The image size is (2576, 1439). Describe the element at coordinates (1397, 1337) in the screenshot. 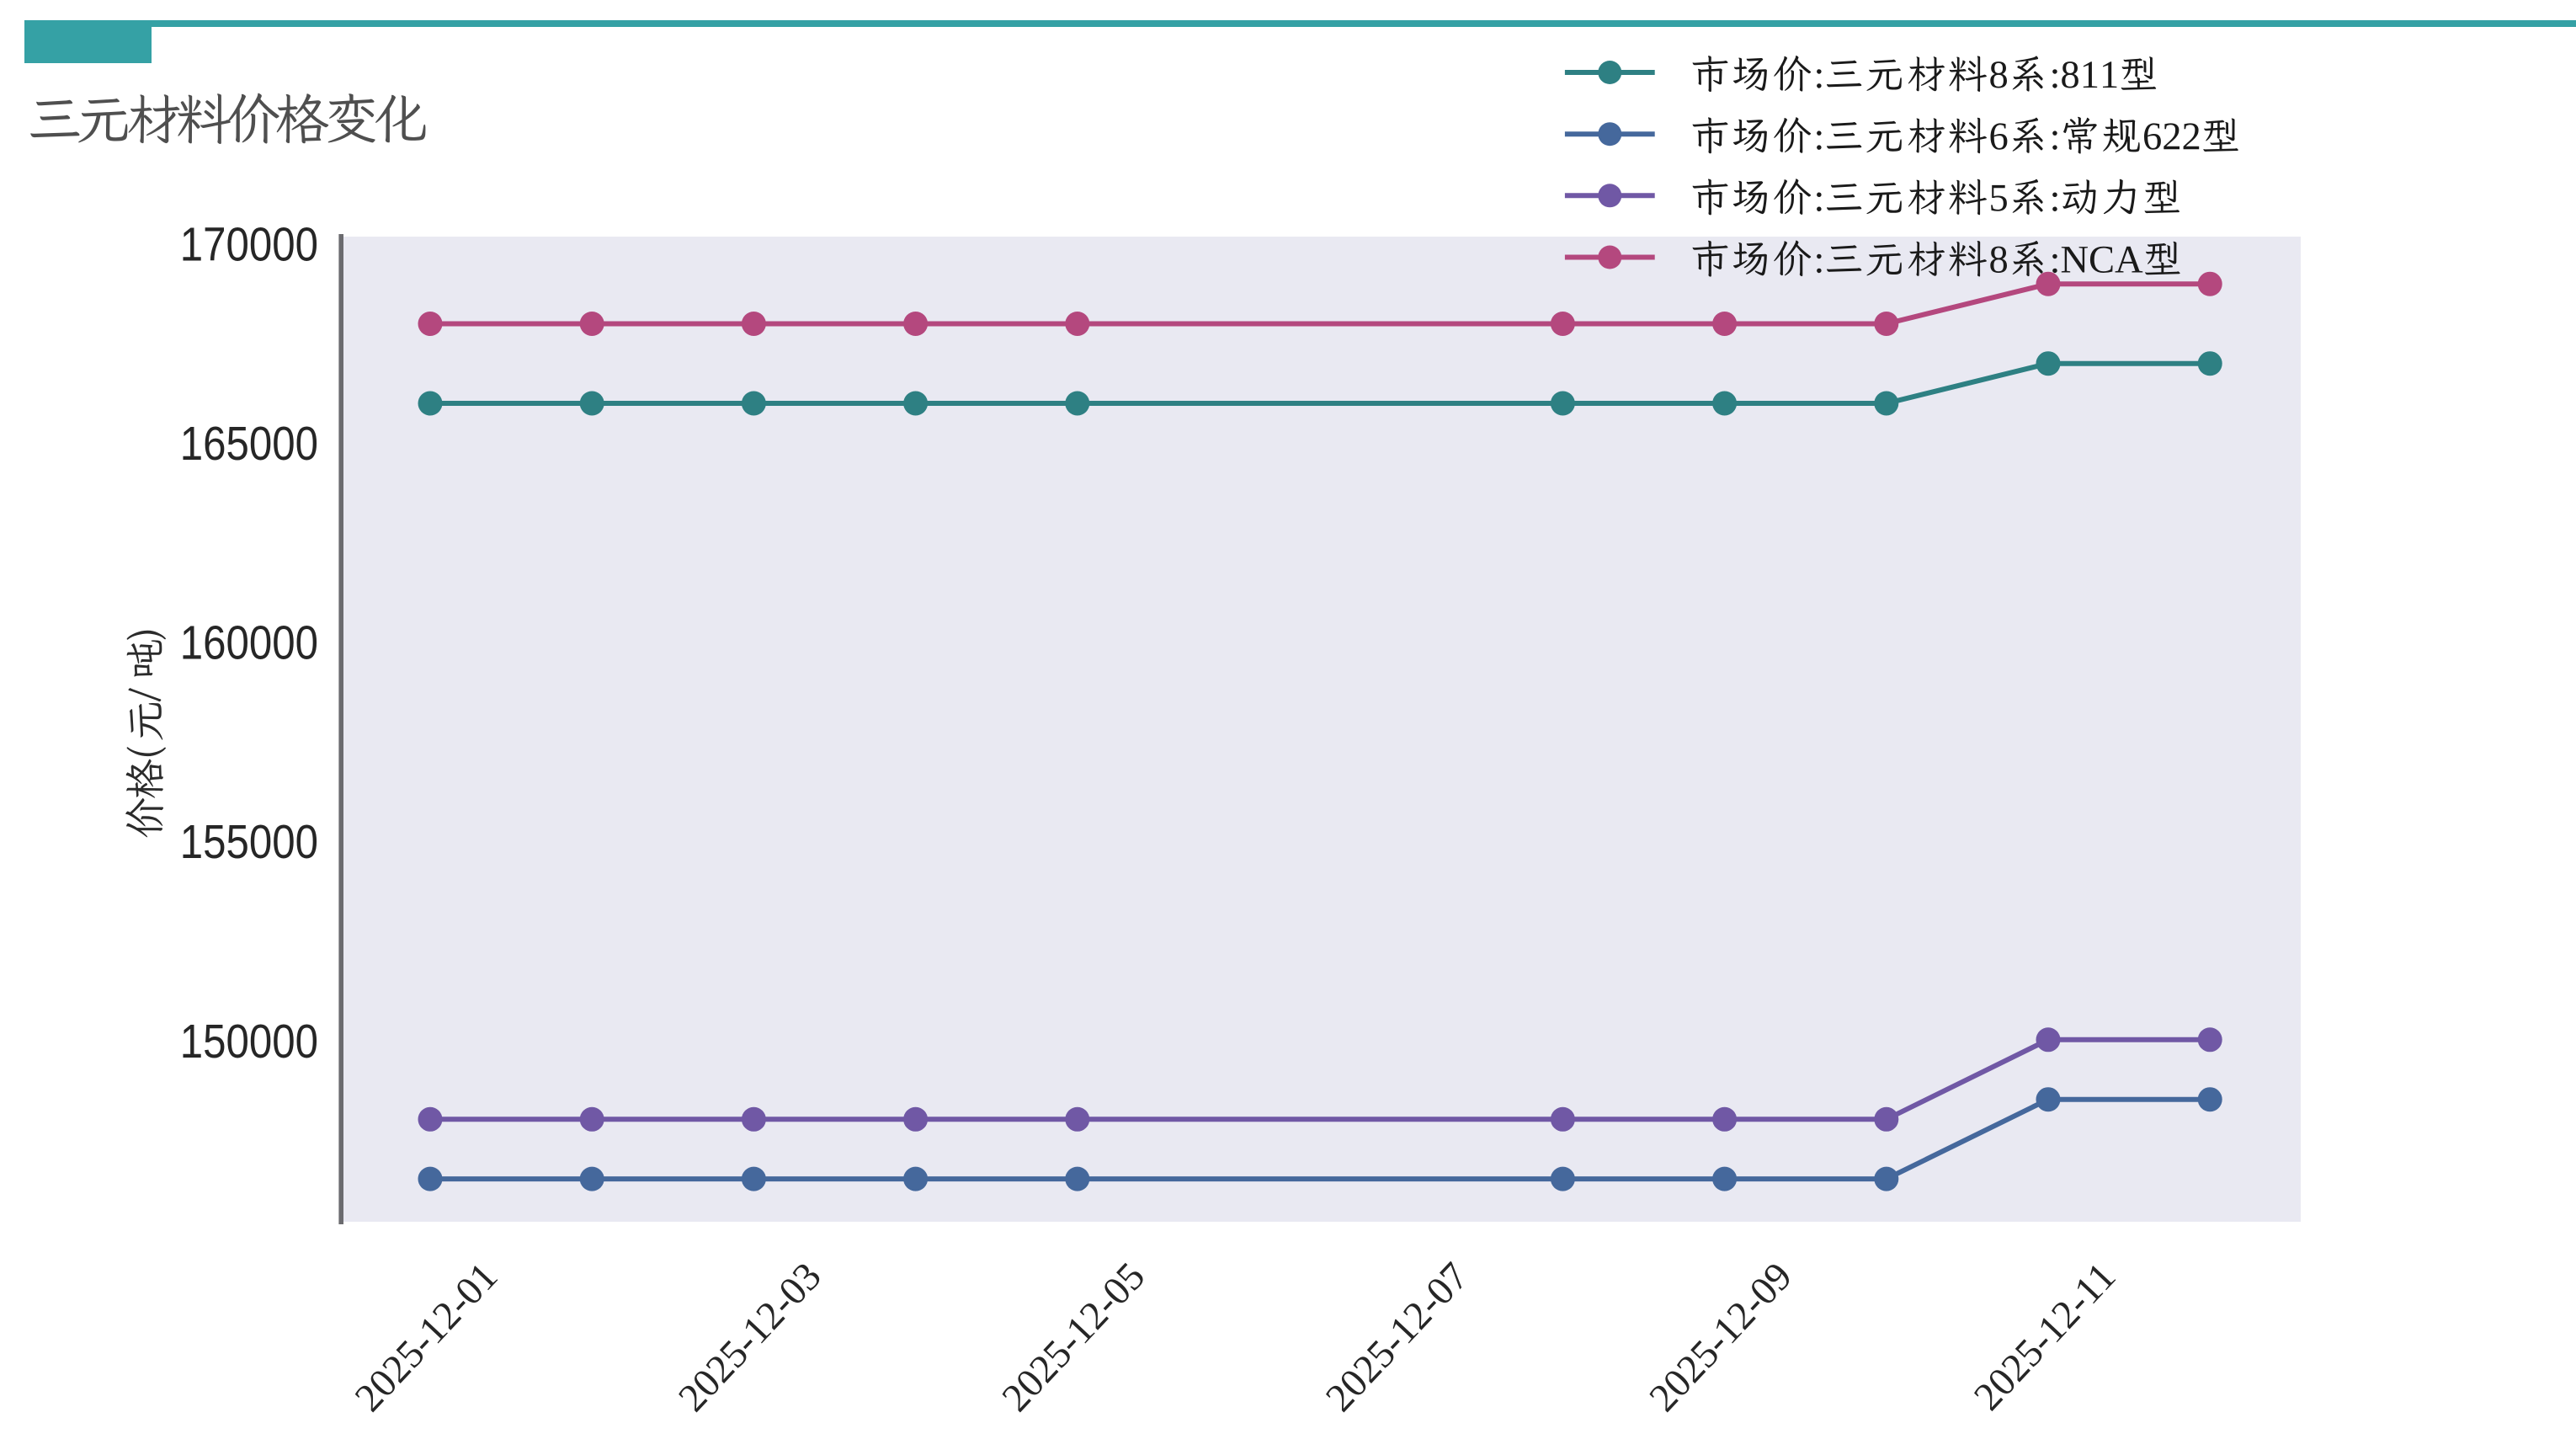

I see `svg-text: 2025-12-07` at that location.